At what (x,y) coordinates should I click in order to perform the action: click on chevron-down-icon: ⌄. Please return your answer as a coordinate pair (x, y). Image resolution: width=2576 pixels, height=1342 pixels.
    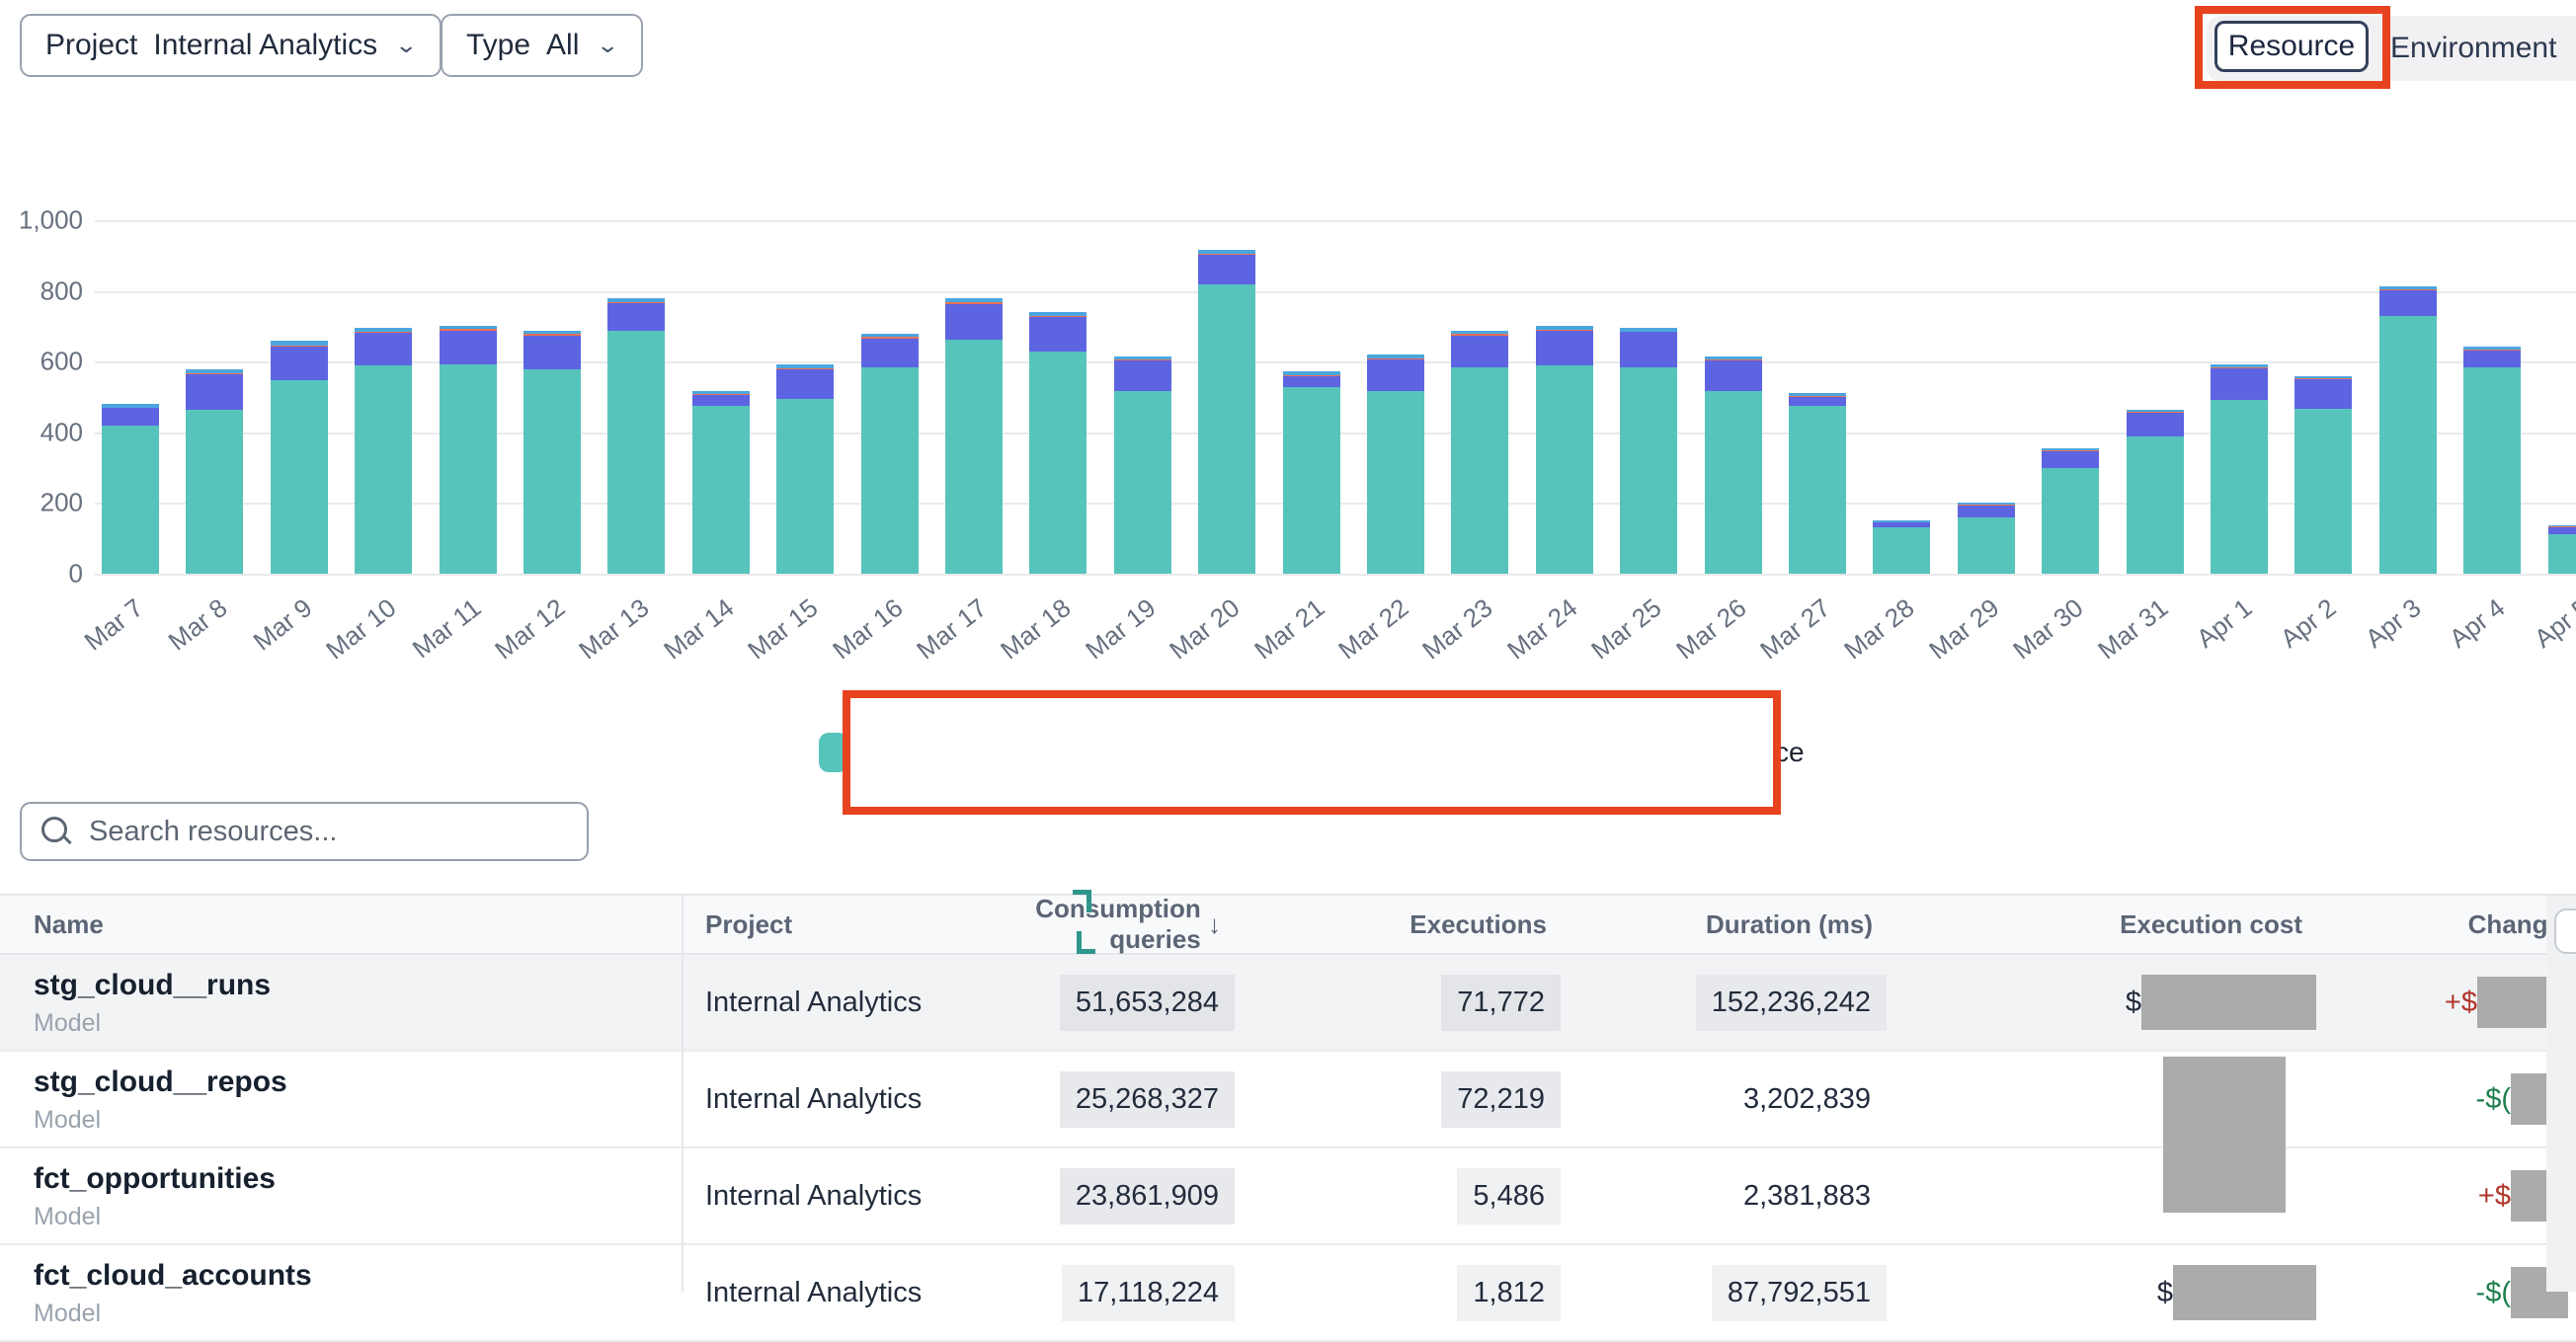
    Looking at the image, I should click on (608, 45).